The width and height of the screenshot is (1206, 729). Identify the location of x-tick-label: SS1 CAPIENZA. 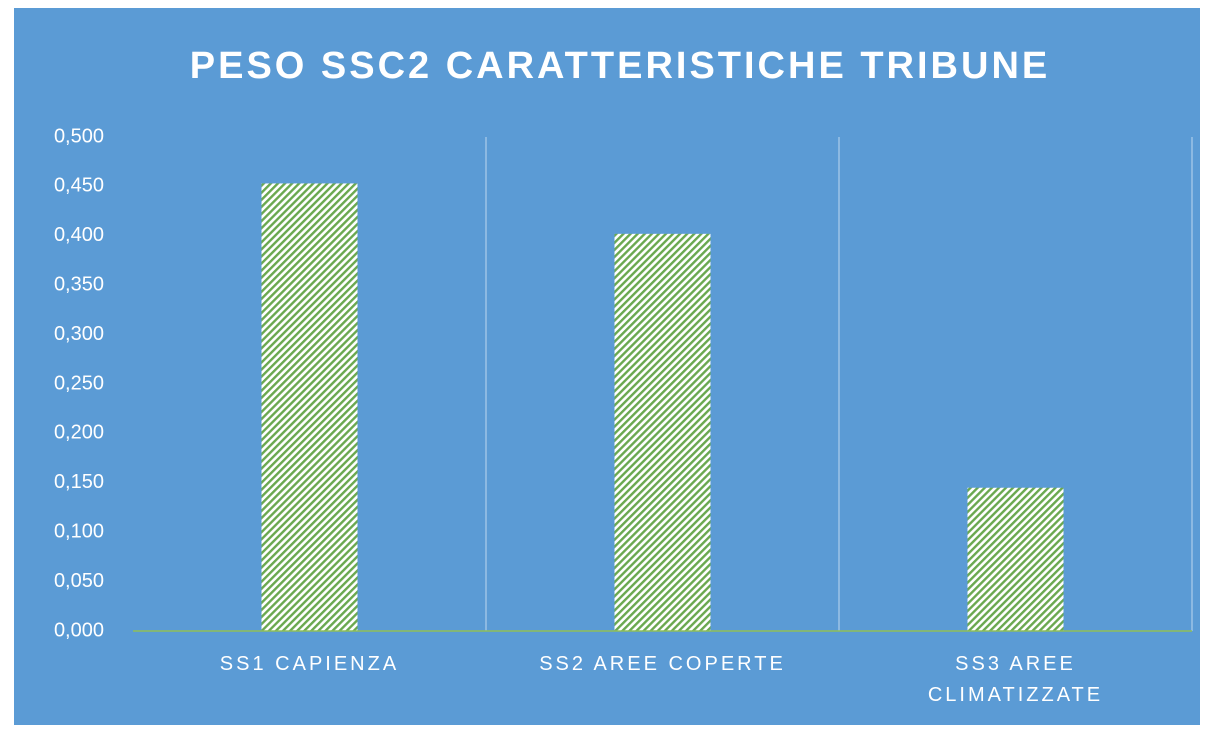
(309, 664).